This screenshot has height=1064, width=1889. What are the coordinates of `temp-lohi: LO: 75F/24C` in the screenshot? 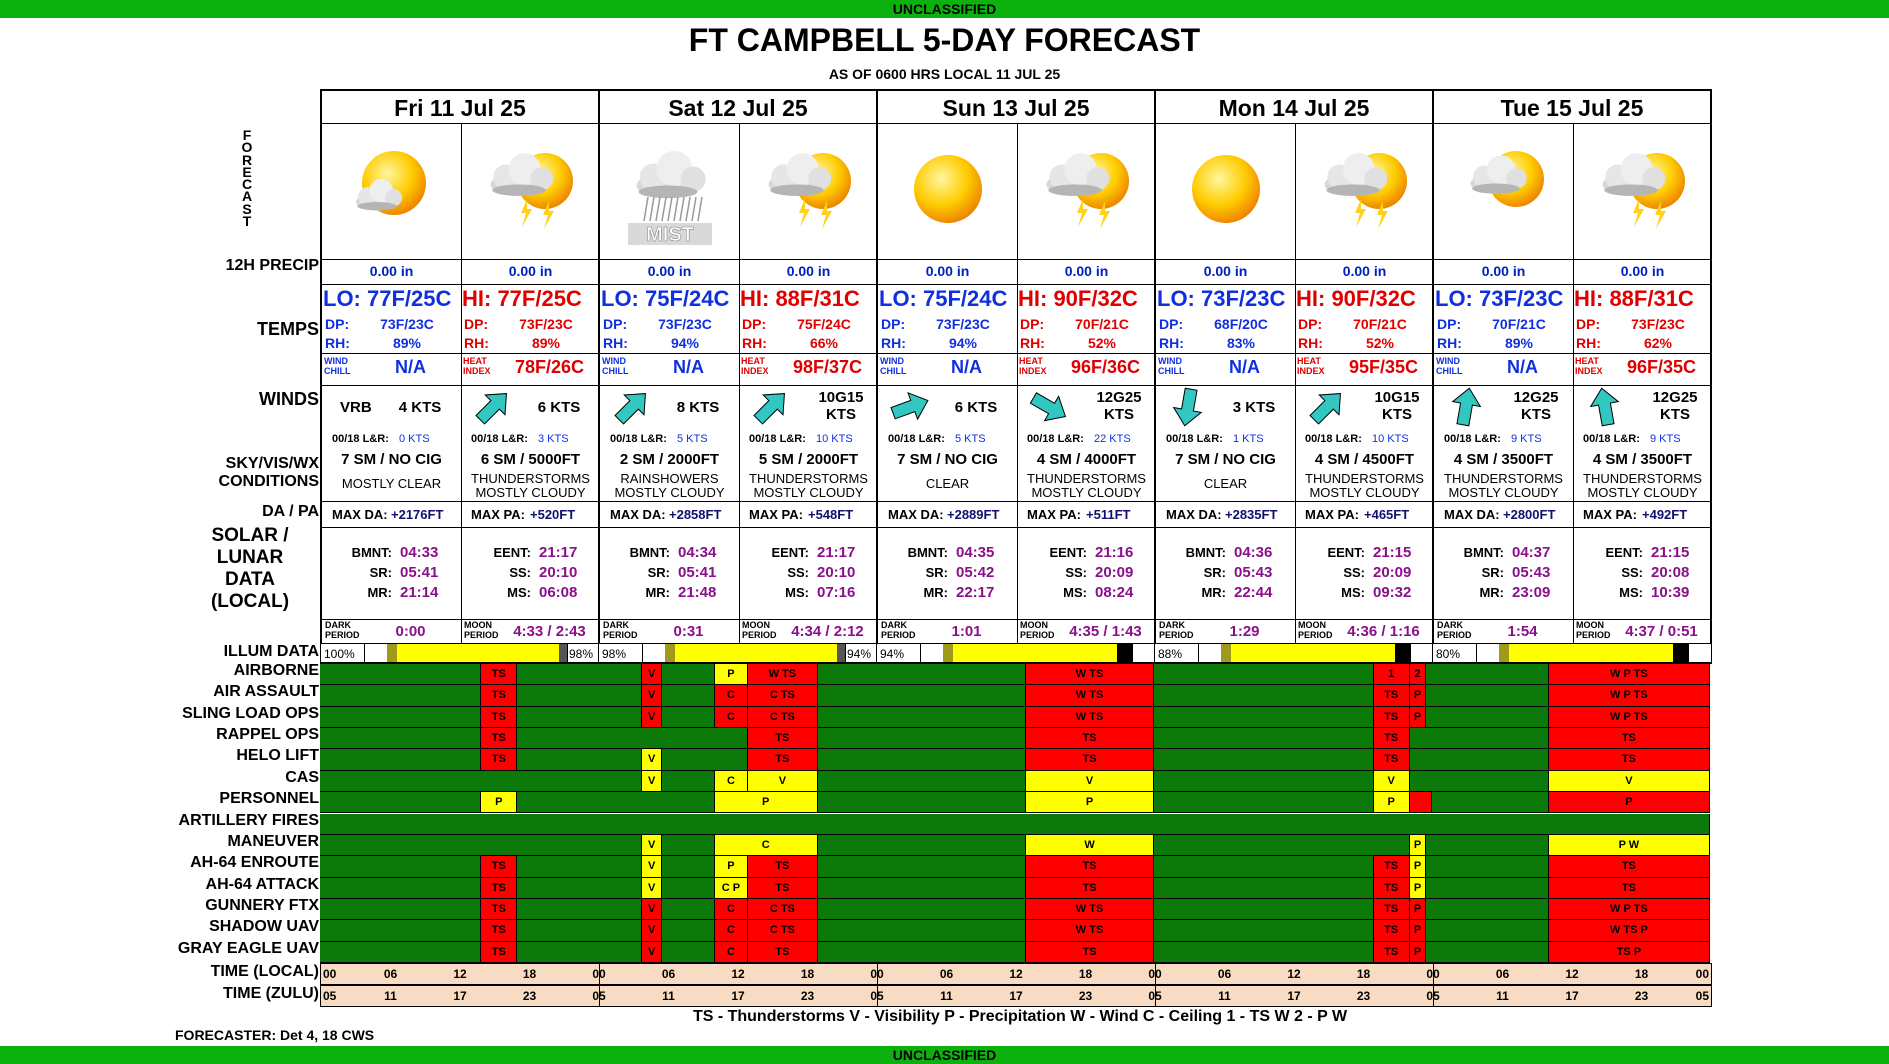 It's located at (665, 298).